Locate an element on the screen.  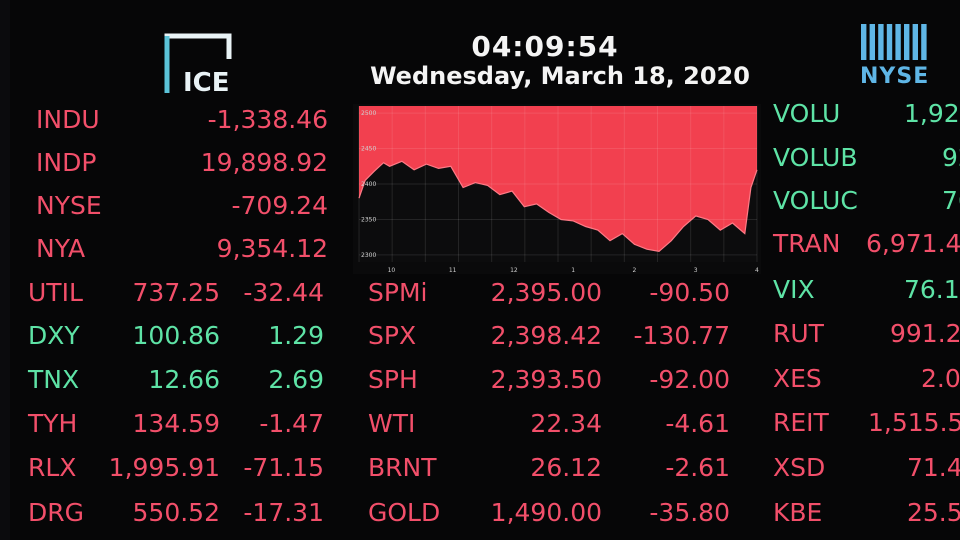
symbol-tnx: TNX is located at coordinates (54, 379).